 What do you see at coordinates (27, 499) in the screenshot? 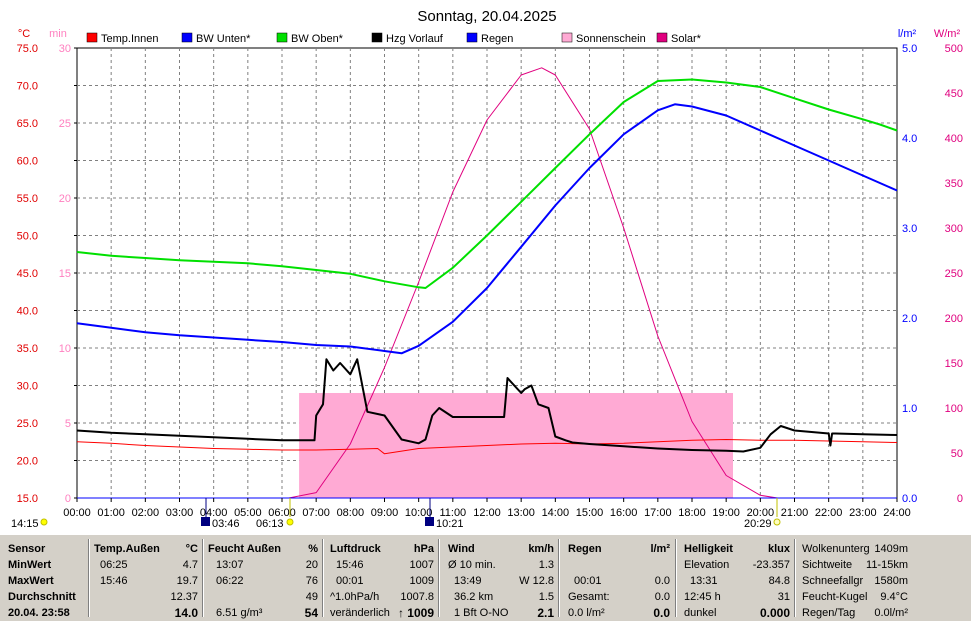
I see `y-tick-label-celsius: 15.0` at bounding box center [27, 499].